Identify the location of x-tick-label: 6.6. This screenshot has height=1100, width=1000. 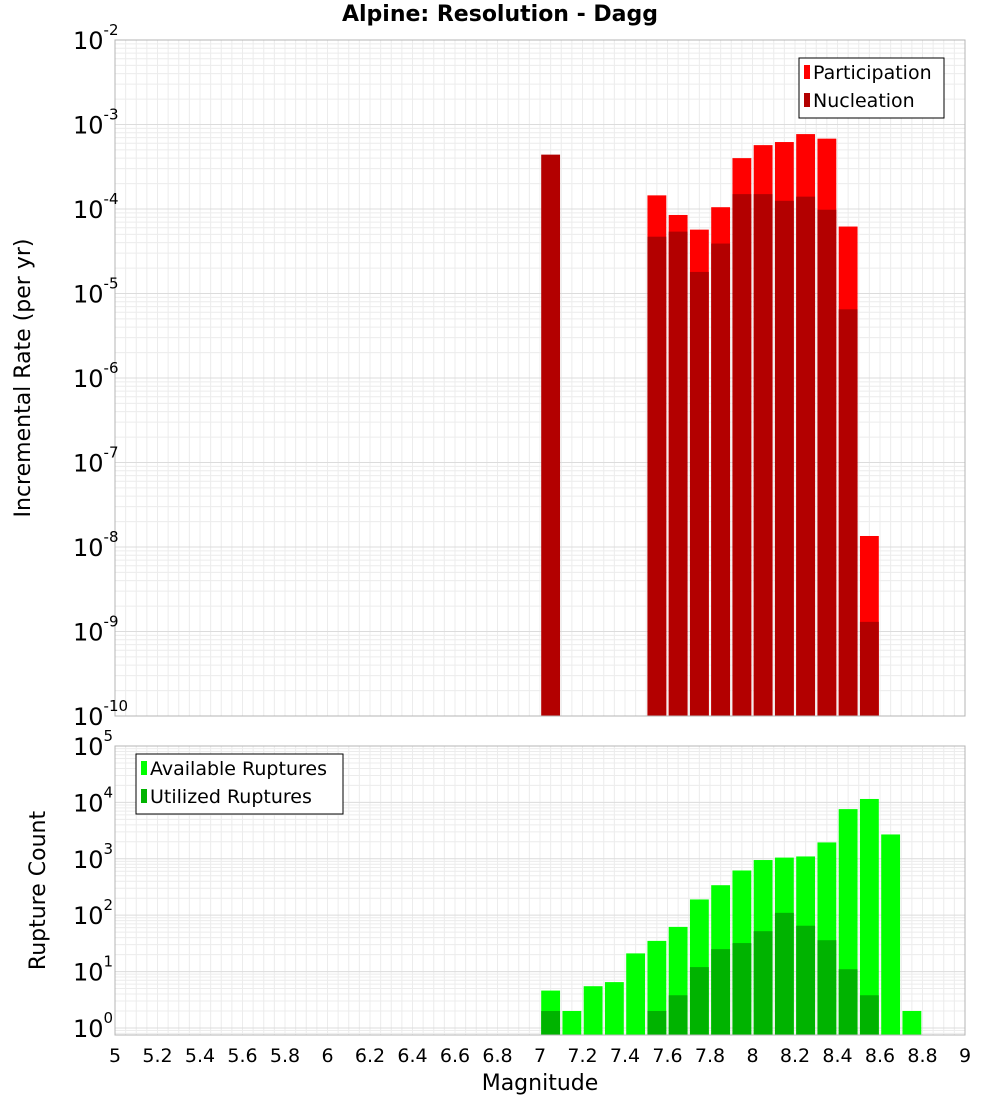
(455, 1056).